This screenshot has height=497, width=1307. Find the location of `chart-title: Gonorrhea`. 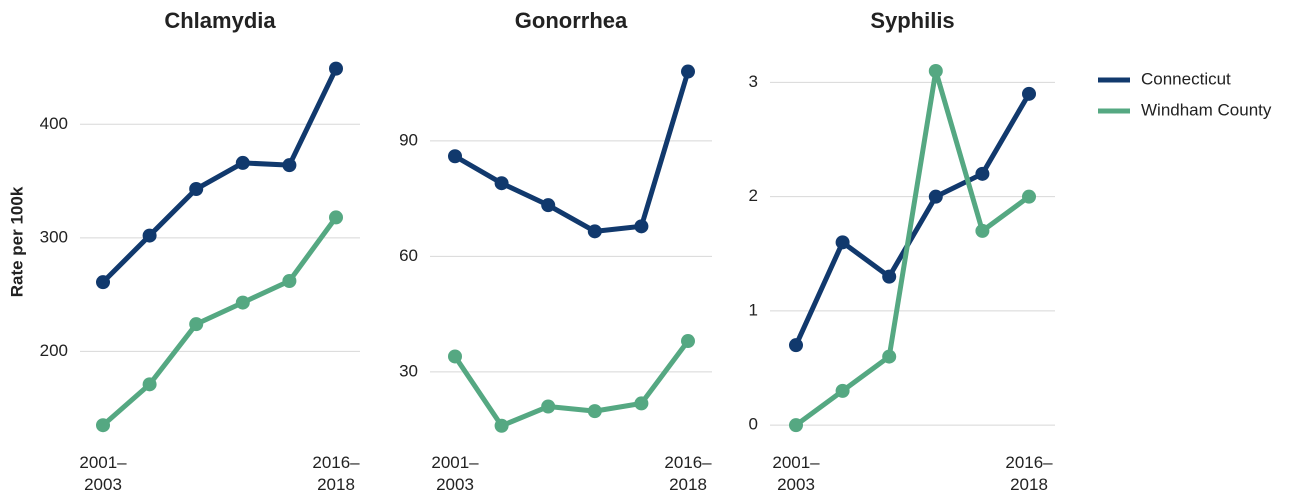

chart-title: Gonorrhea is located at coordinates (571, 20).